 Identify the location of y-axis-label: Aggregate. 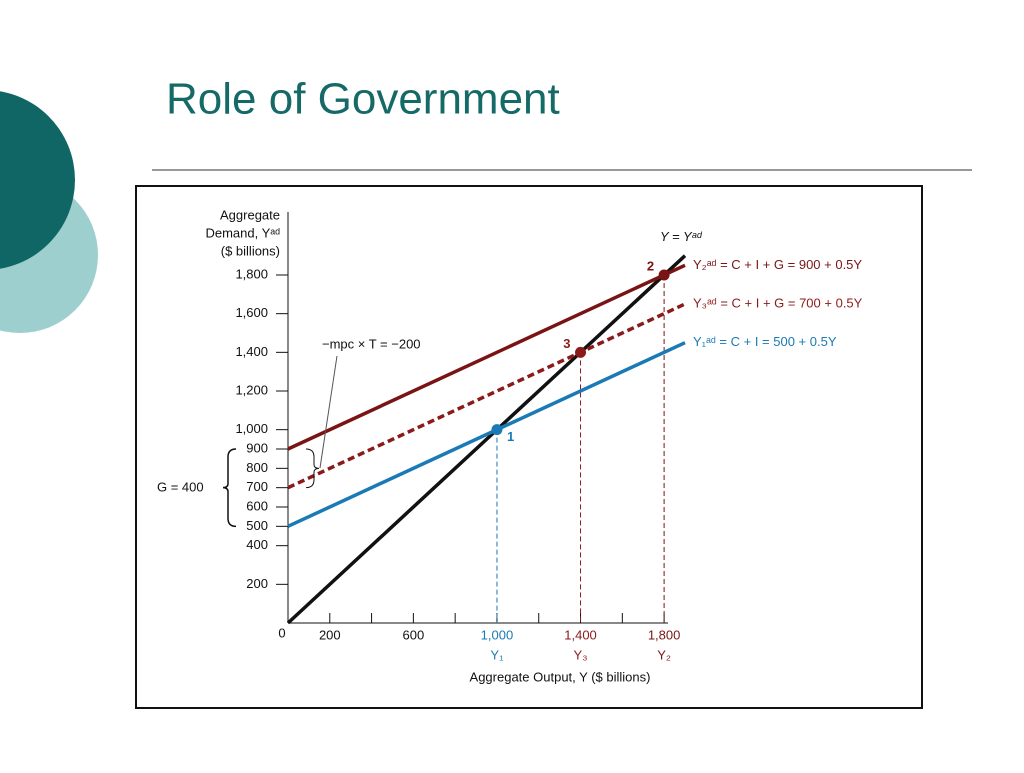
(250, 214).